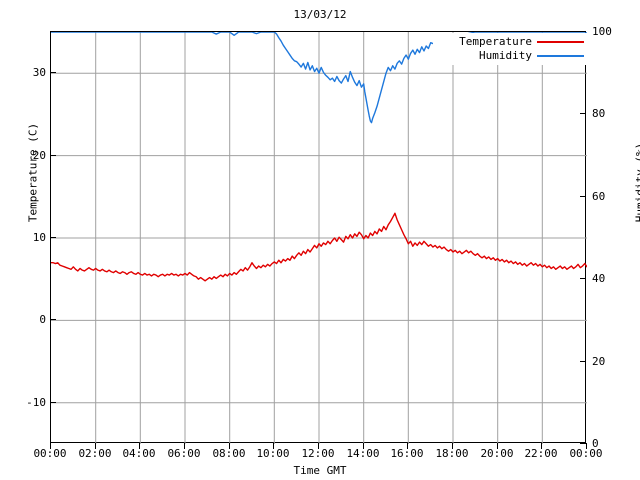 The height and width of the screenshot is (480, 640). I want to click on right-tick-label: 60, so click(599, 196).